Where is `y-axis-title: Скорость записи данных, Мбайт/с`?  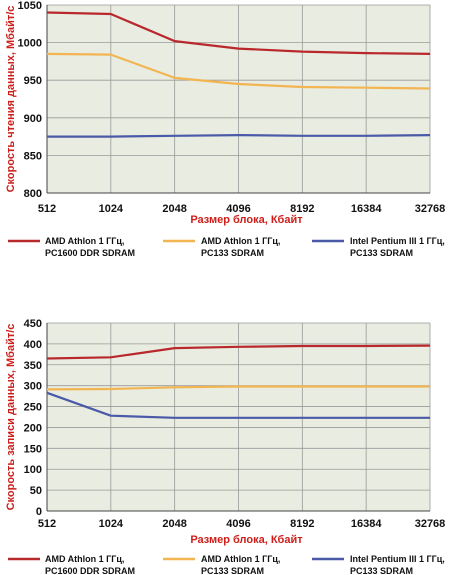 y-axis-title: Скорость записи данных, Мбайт/с is located at coordinates (11, 417).